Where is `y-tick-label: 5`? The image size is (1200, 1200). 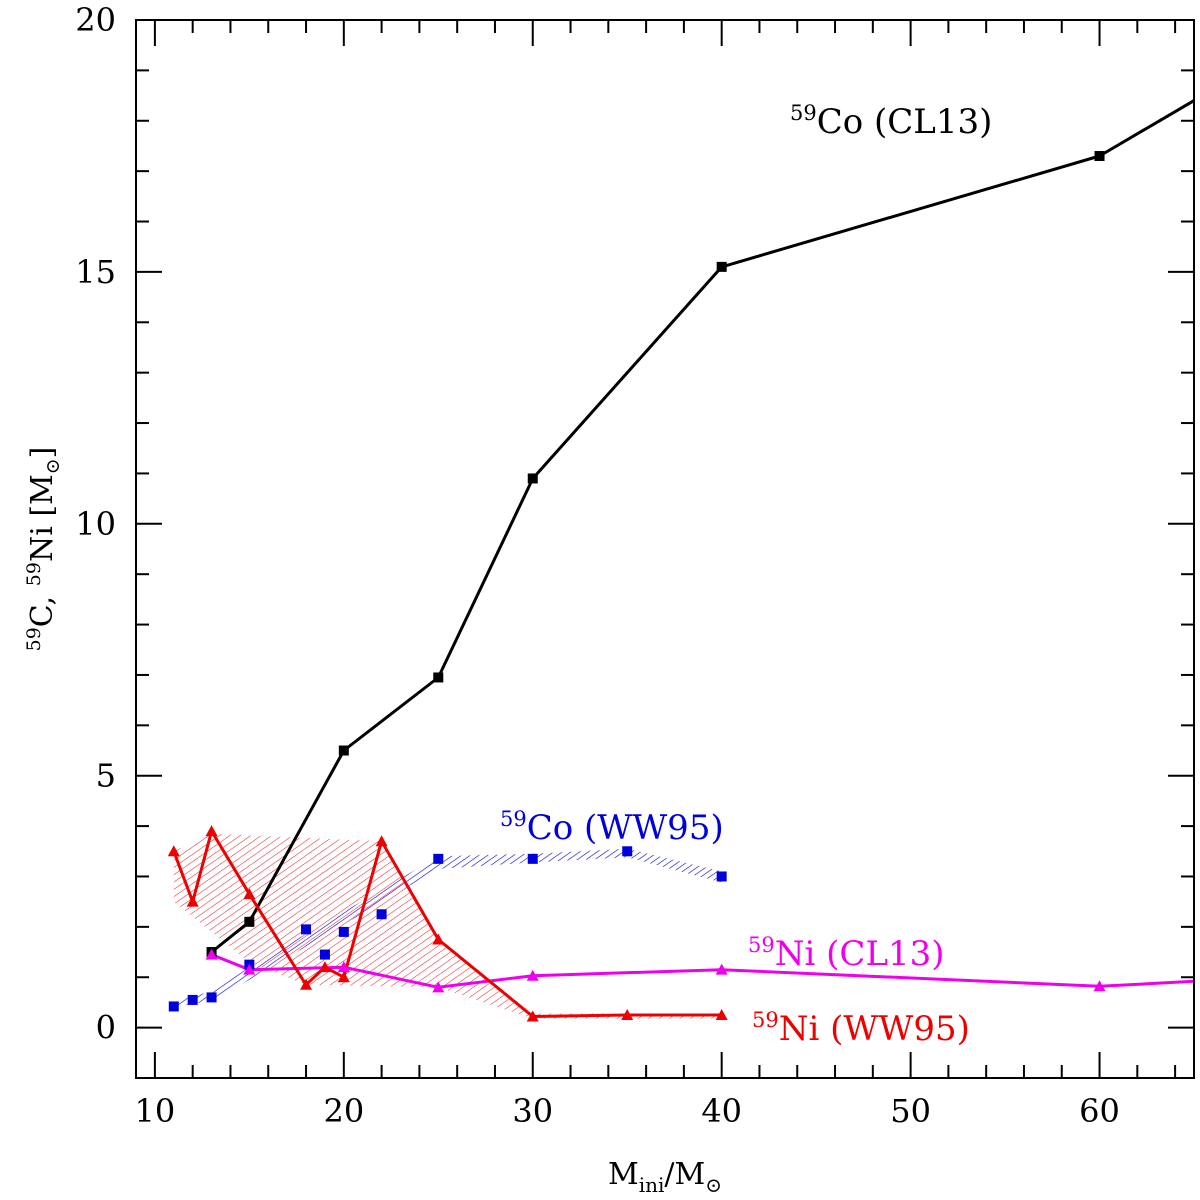 y-tick-label: 5 is located at coordinates (106, 776).